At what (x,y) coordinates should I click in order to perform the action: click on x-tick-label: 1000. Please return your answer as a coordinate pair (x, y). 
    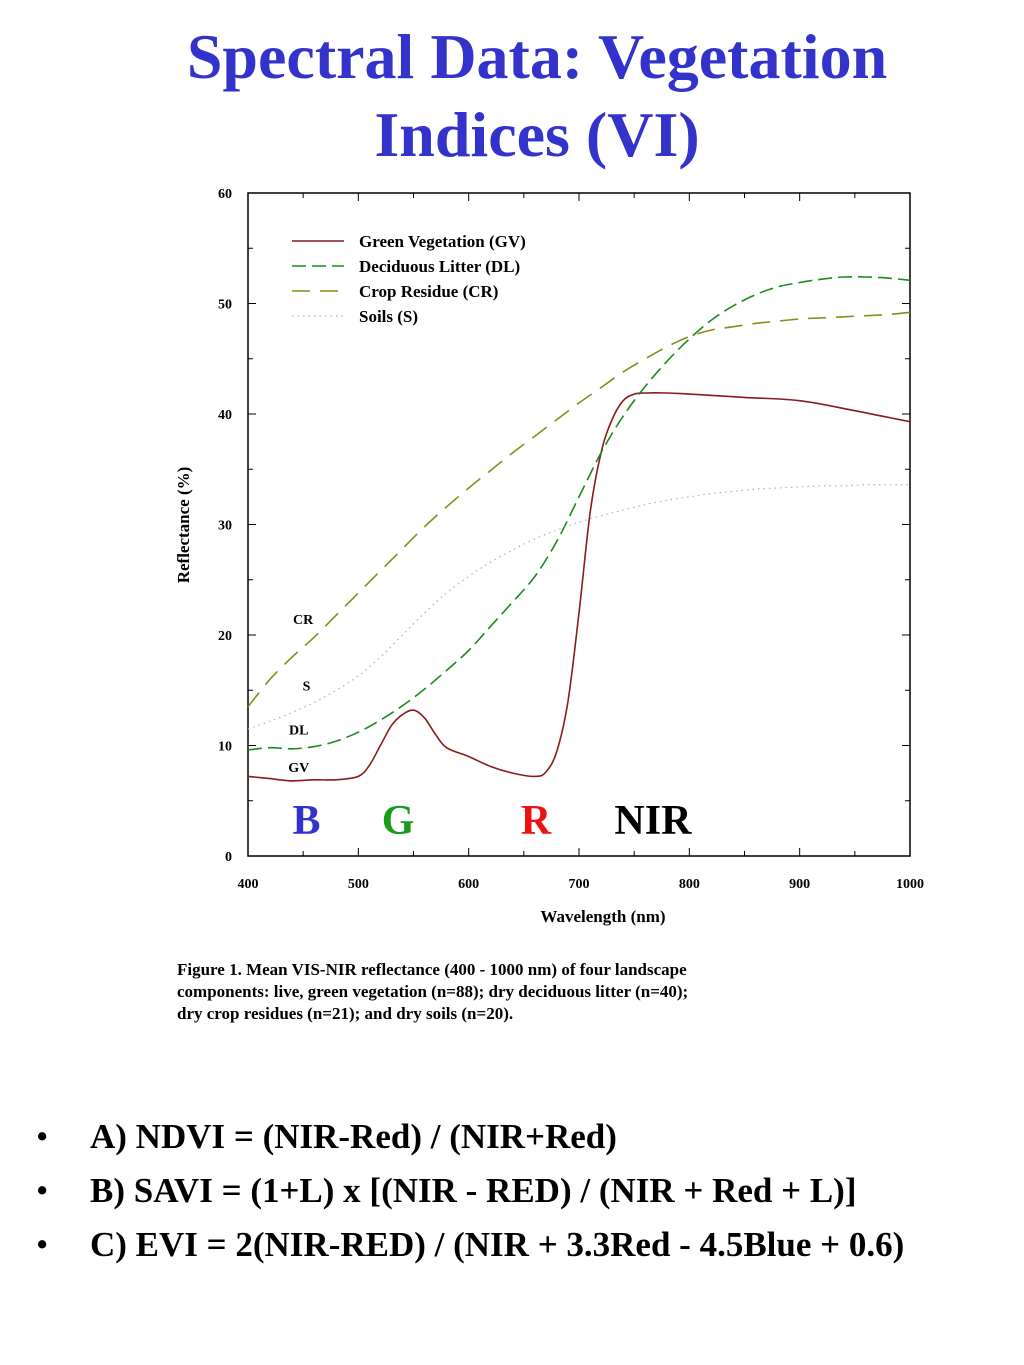
    Looking at the image, I should click on (910, 884).